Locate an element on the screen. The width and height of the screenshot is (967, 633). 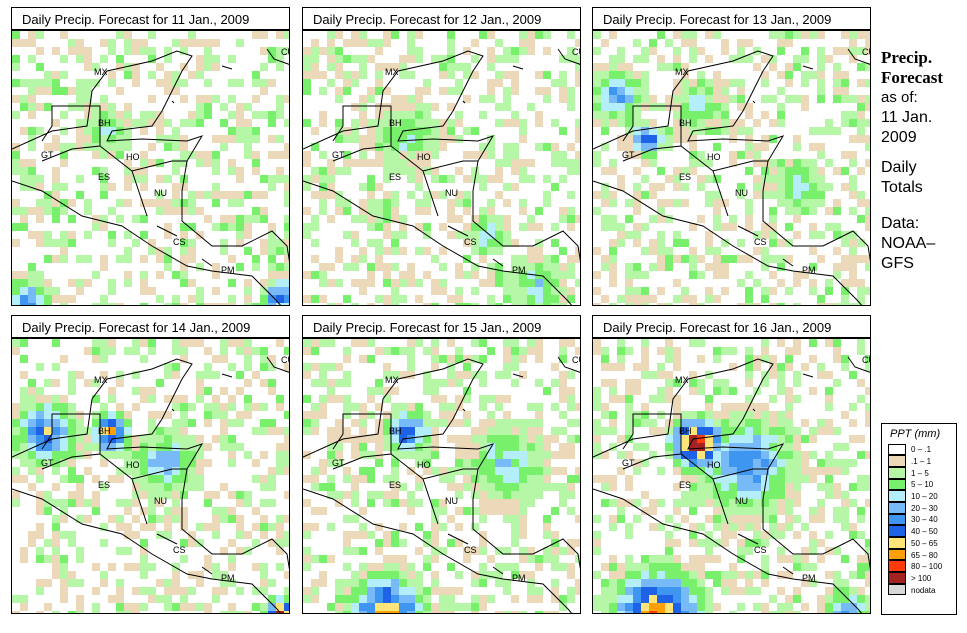
coastline is located at coordinates (441, 484).